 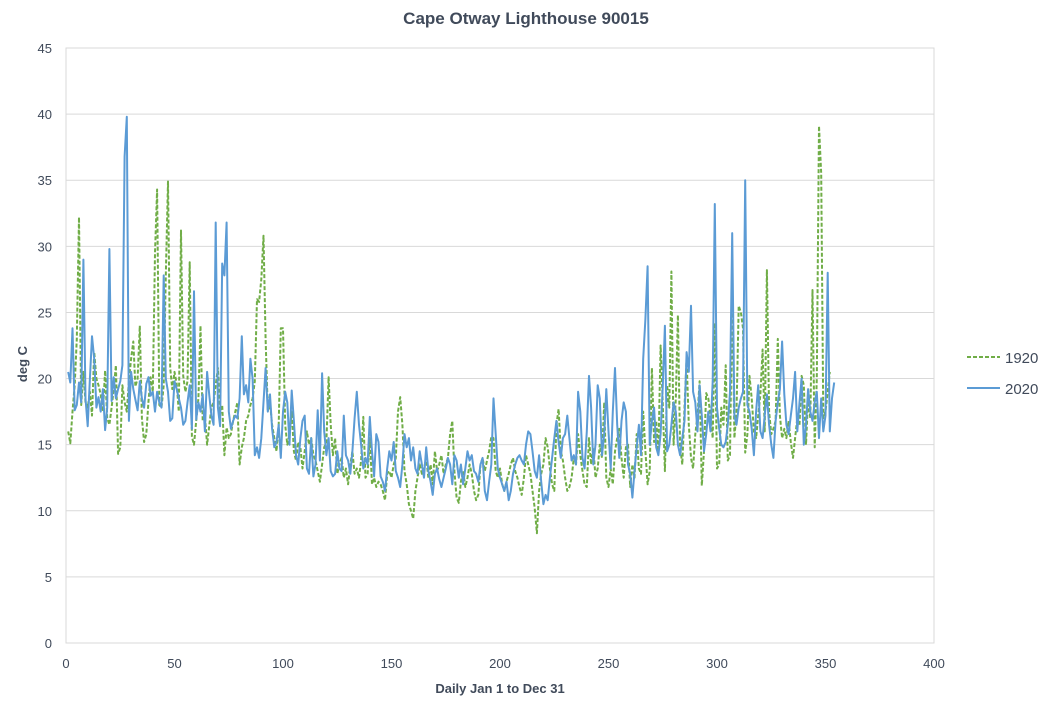 What do you see at coordinates (45, 312) in the screenshot?
I see `y-tick-label: 25` at bounding box center [45, 312].